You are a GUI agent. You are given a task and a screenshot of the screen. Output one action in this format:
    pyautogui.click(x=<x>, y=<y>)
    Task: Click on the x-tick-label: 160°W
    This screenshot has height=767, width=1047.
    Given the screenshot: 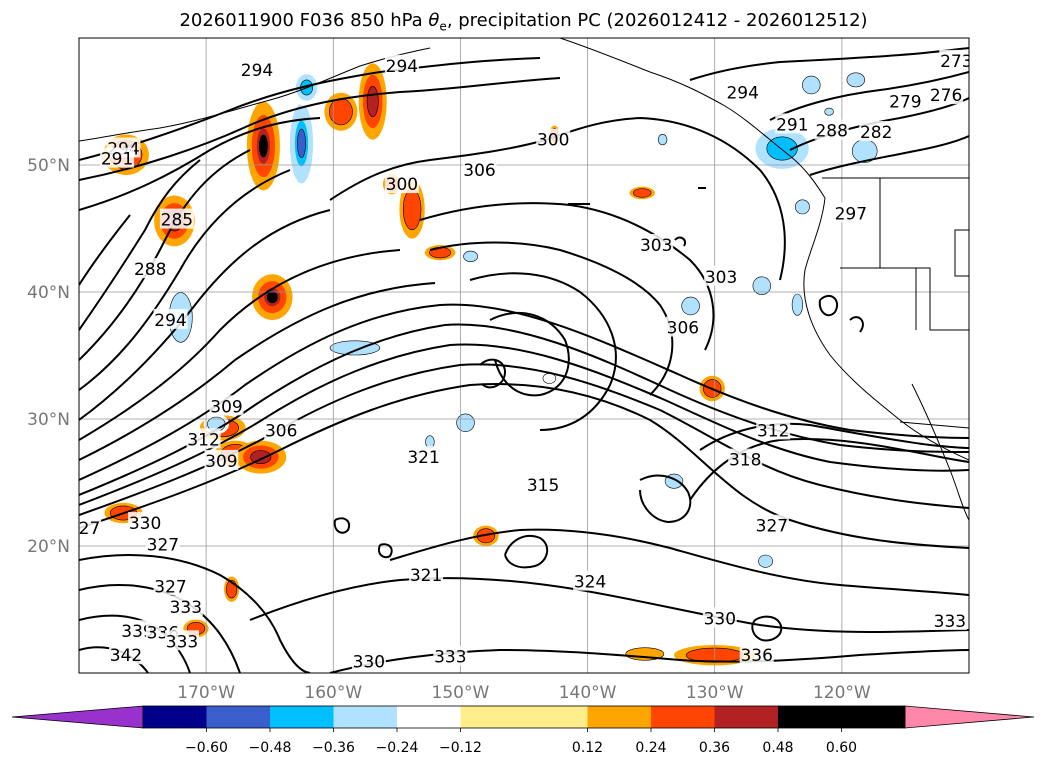 What is the action you would take?
    pyautogui.click(x=333, y=693)
    